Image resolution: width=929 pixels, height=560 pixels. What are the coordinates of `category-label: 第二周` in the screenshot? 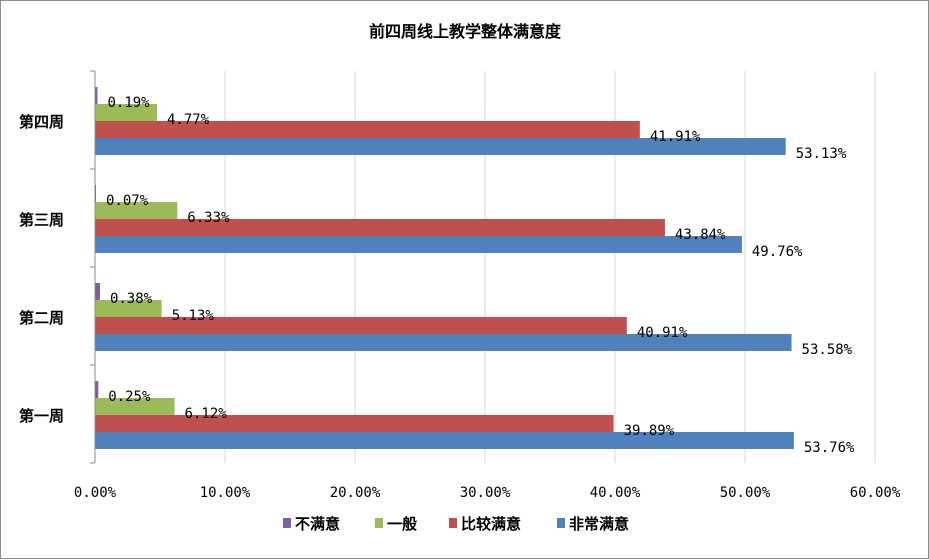 It's located at (41, 318).